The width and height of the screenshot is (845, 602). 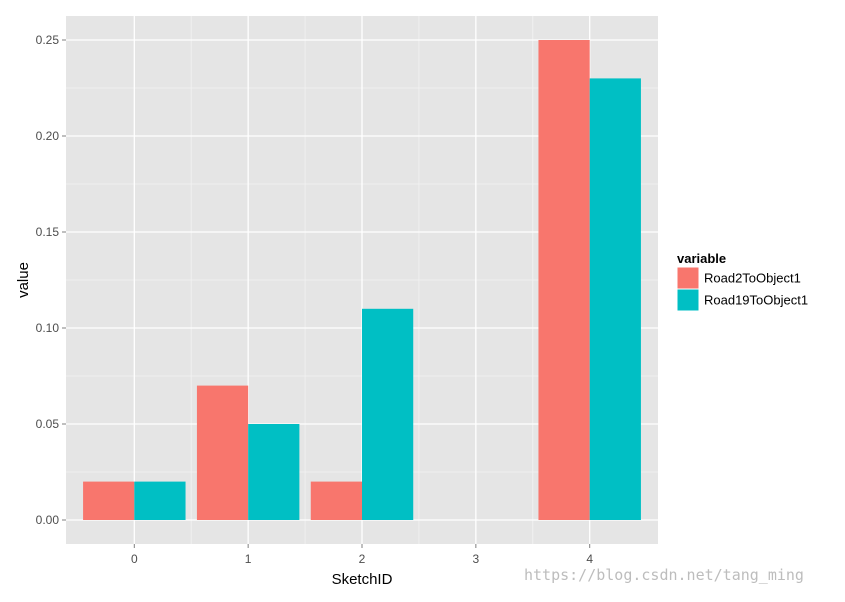 What do you see at coordinates (248, 559) in the screenshot?
I see `x-tick-label: 1` at bounding box center [248, 559].